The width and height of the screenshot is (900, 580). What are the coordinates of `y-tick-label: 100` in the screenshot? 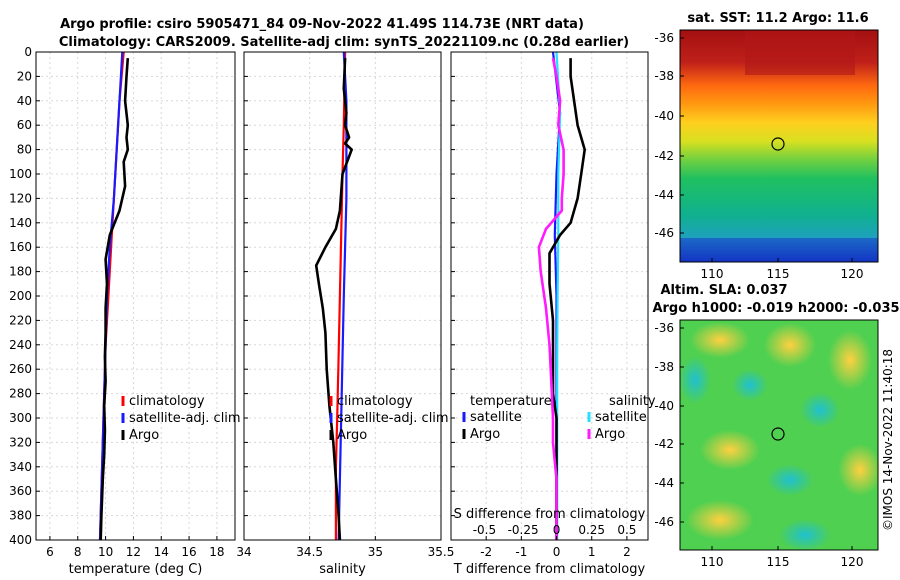 It's located at (20, 174).